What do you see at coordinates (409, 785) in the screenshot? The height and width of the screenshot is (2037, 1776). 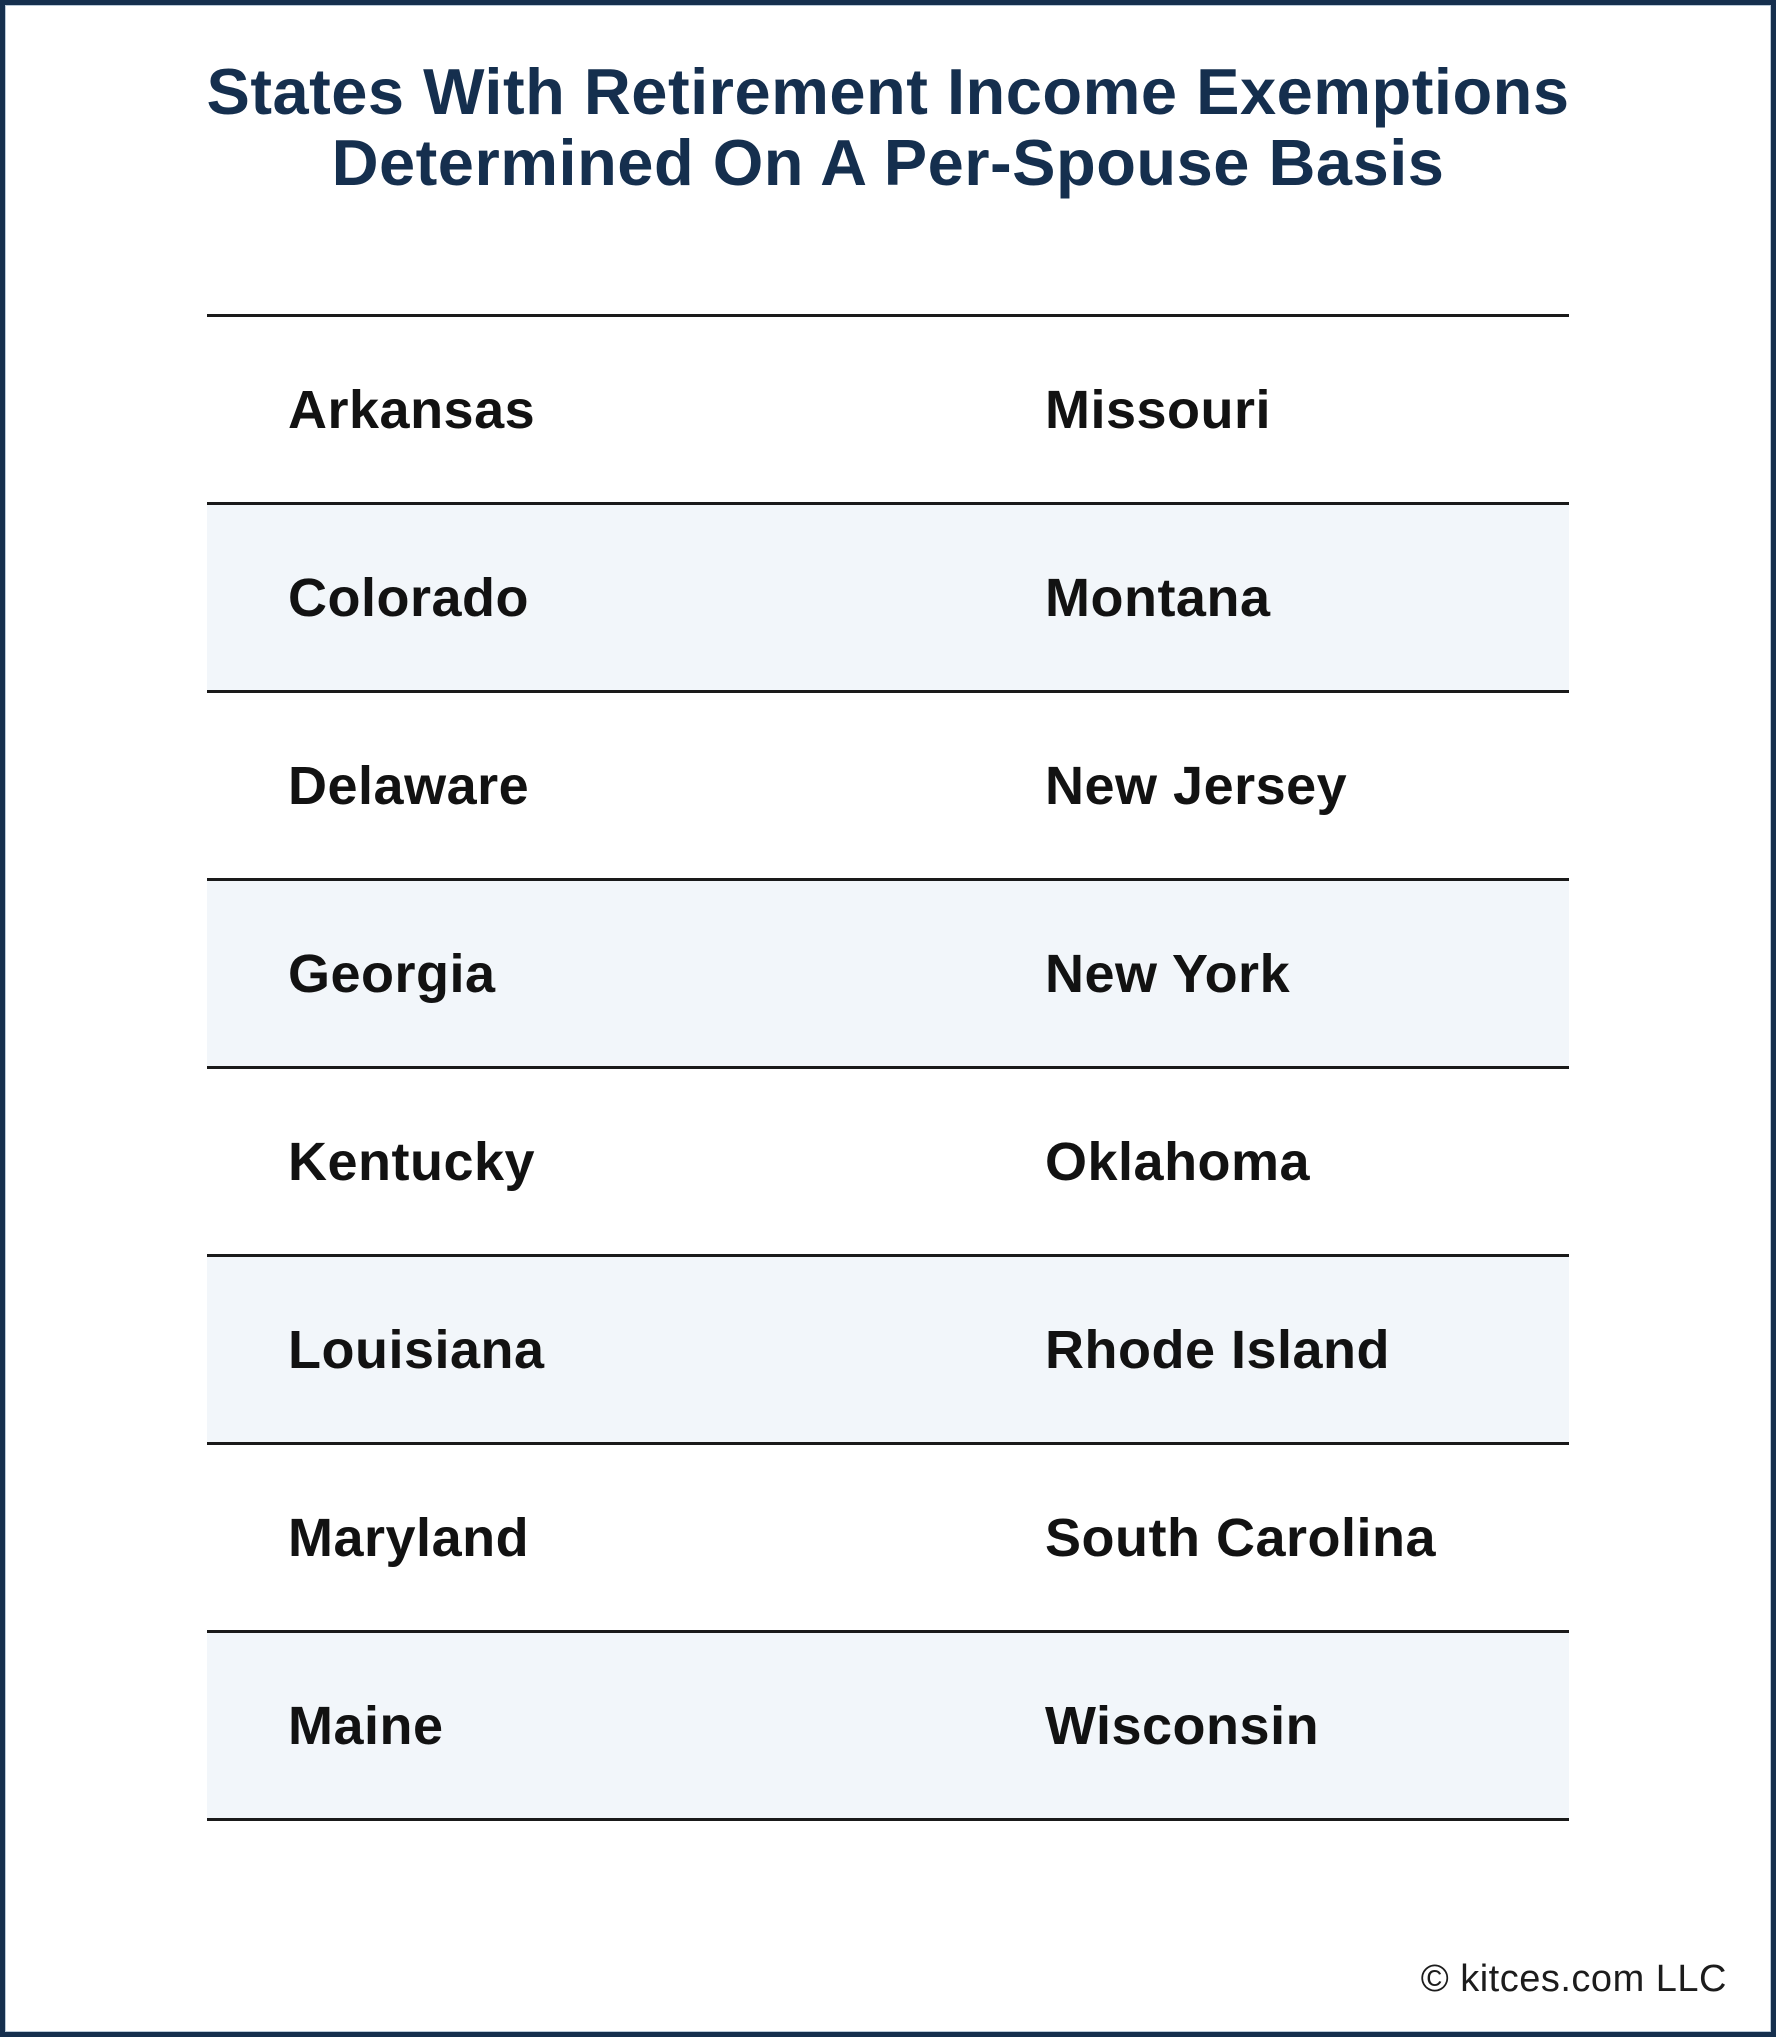 I see `state-name-left: Delaware` at bounding box center [409, 785].